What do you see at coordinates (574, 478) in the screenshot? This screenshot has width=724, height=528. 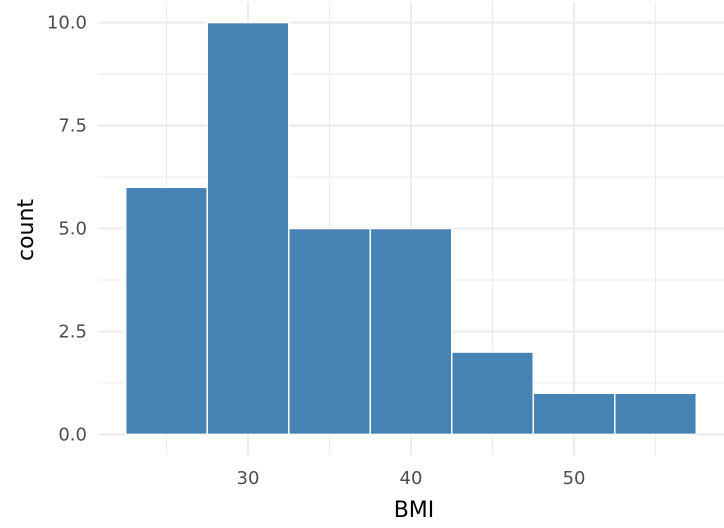 I see `x-tick-label-2: 50` at bounding box center [574, 478].